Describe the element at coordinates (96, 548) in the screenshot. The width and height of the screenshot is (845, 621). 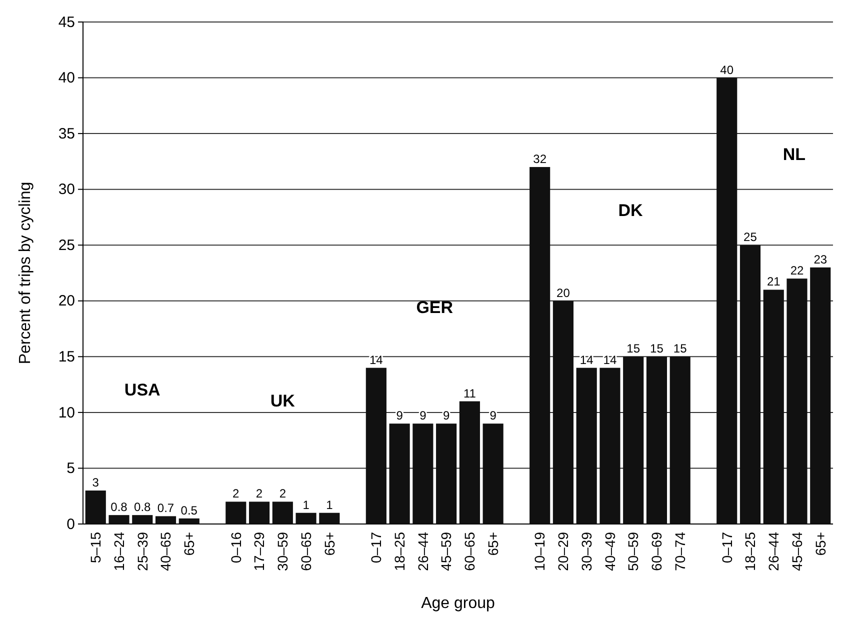
I see `x-tick-label: 5–15` at that location.